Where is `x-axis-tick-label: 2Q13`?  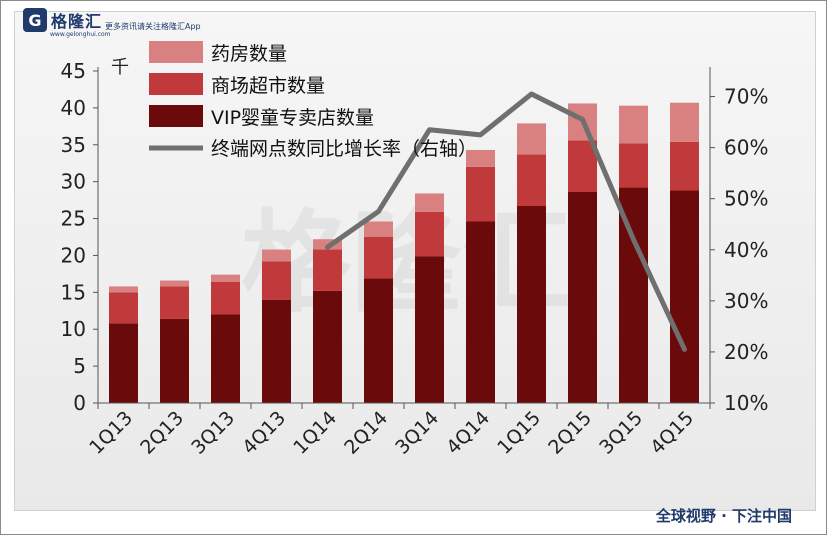 x-axis-tick-label: 2Q13 is located at coordinates (162, 433).